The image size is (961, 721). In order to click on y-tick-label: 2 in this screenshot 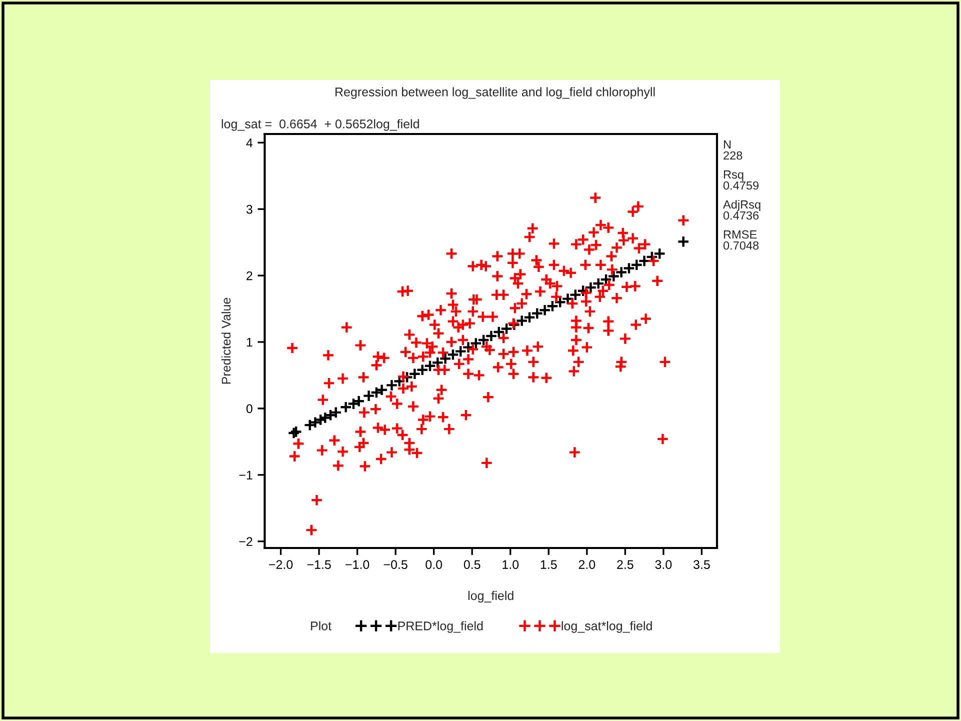, I will do `click(249, 275)`.